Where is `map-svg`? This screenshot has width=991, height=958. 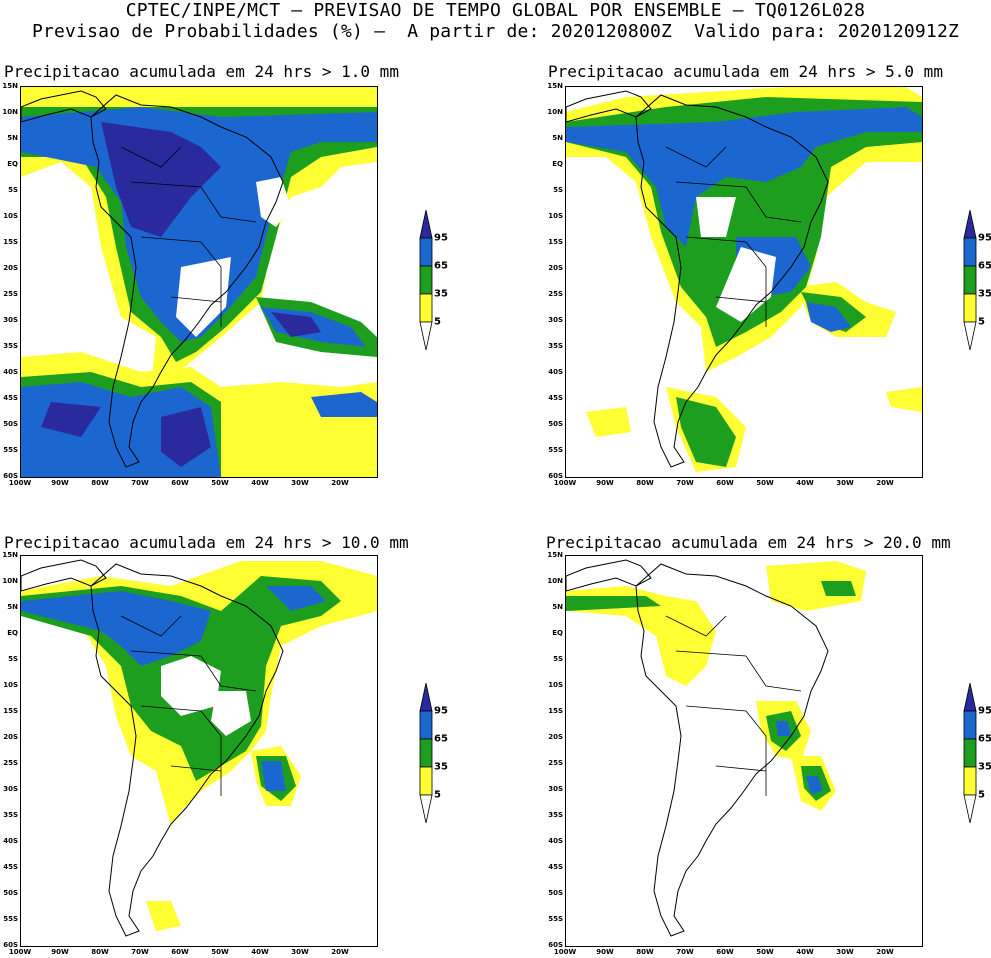
map-svg is located at coordinates (199, 748).